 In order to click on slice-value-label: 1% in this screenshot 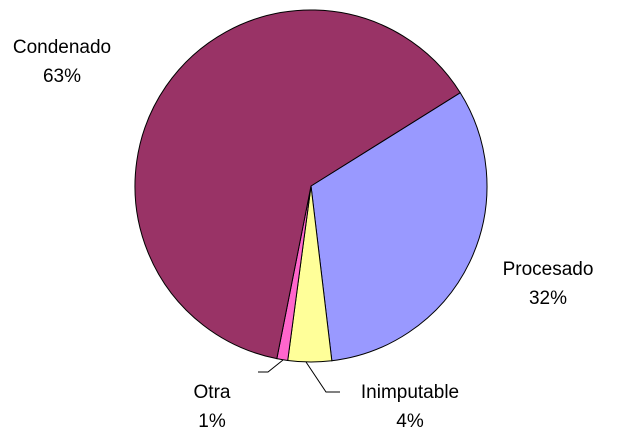, I will do `click(212, 421)`.